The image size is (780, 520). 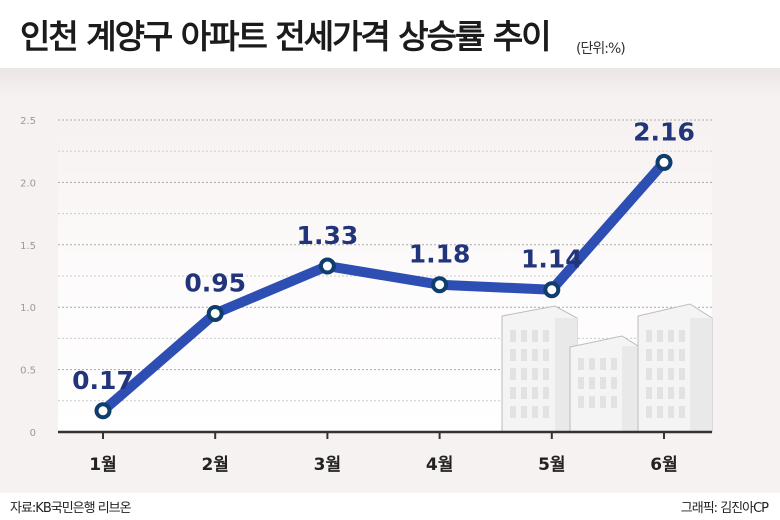 I want to click on data-label: 1.18, so click(x=440, y=254).